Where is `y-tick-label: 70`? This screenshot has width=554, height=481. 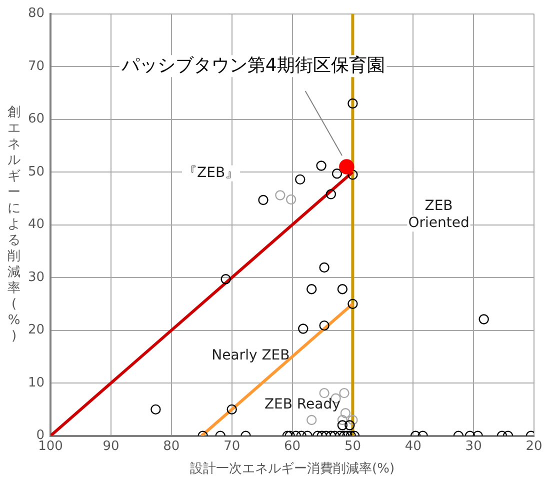
y-tick-label: 70 is located at coordinates (36, 66).